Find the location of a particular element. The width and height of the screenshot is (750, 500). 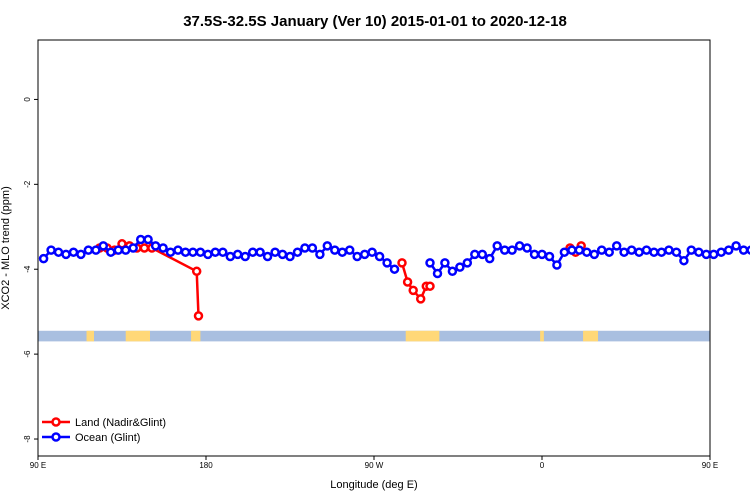

land-mask-band is located at coordinates (374, 336).